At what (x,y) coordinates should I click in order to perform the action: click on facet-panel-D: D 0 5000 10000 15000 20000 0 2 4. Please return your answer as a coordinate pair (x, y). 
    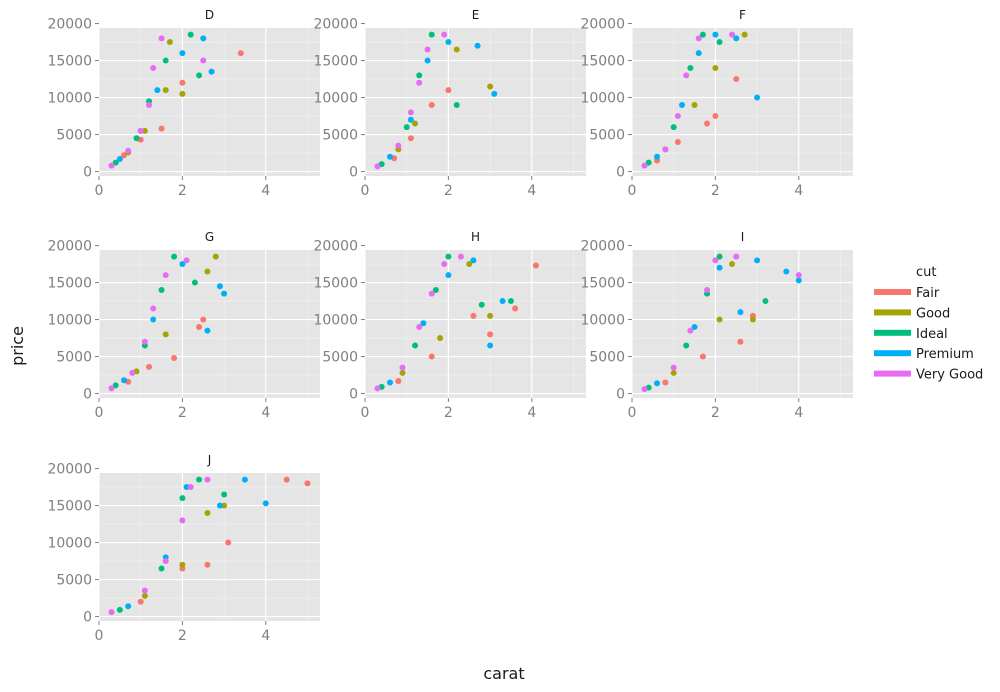
    Looking at the image, I should click on (183, 103).